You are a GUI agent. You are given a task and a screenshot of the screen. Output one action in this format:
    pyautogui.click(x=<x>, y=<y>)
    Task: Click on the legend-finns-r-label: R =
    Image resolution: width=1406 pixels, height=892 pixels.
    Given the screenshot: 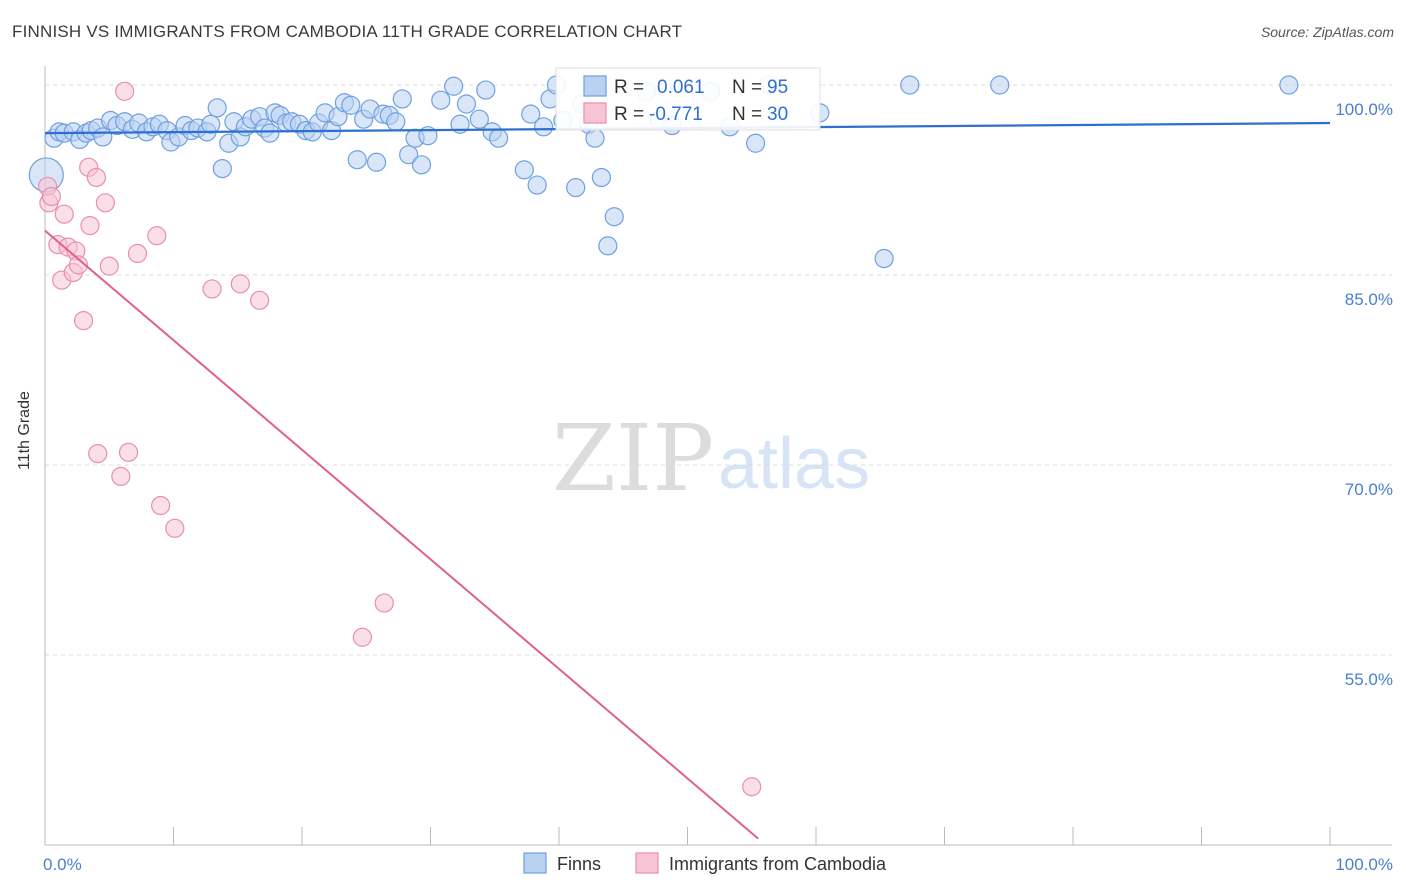 What is the action you would take?
    pyautogui.click(x=629, y=87)
    